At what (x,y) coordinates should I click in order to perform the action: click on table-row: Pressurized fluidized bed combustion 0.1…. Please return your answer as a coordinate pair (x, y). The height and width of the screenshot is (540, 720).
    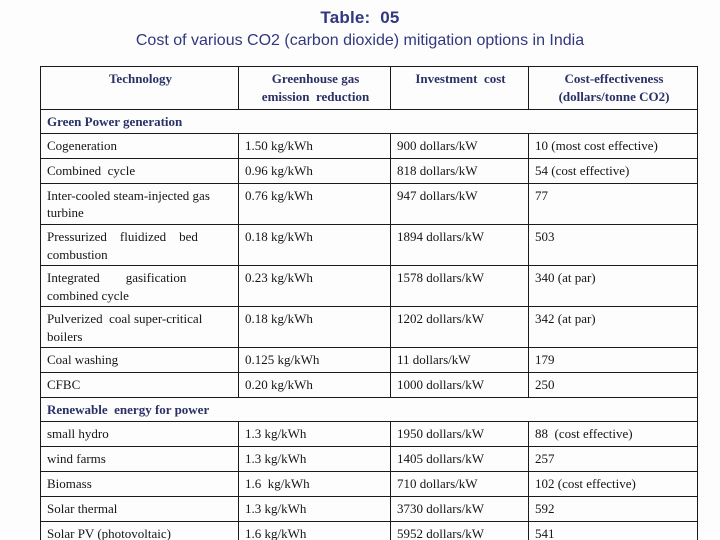
    Looking at the image, I should click on (369, 245).